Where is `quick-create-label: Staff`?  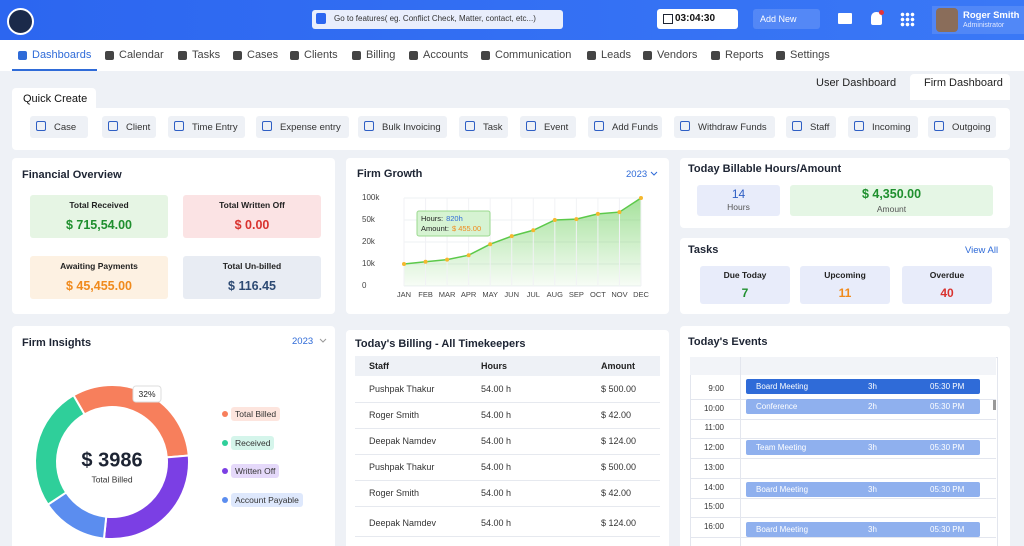 quick-create-label: Staff is located at coordinates (820, 127).